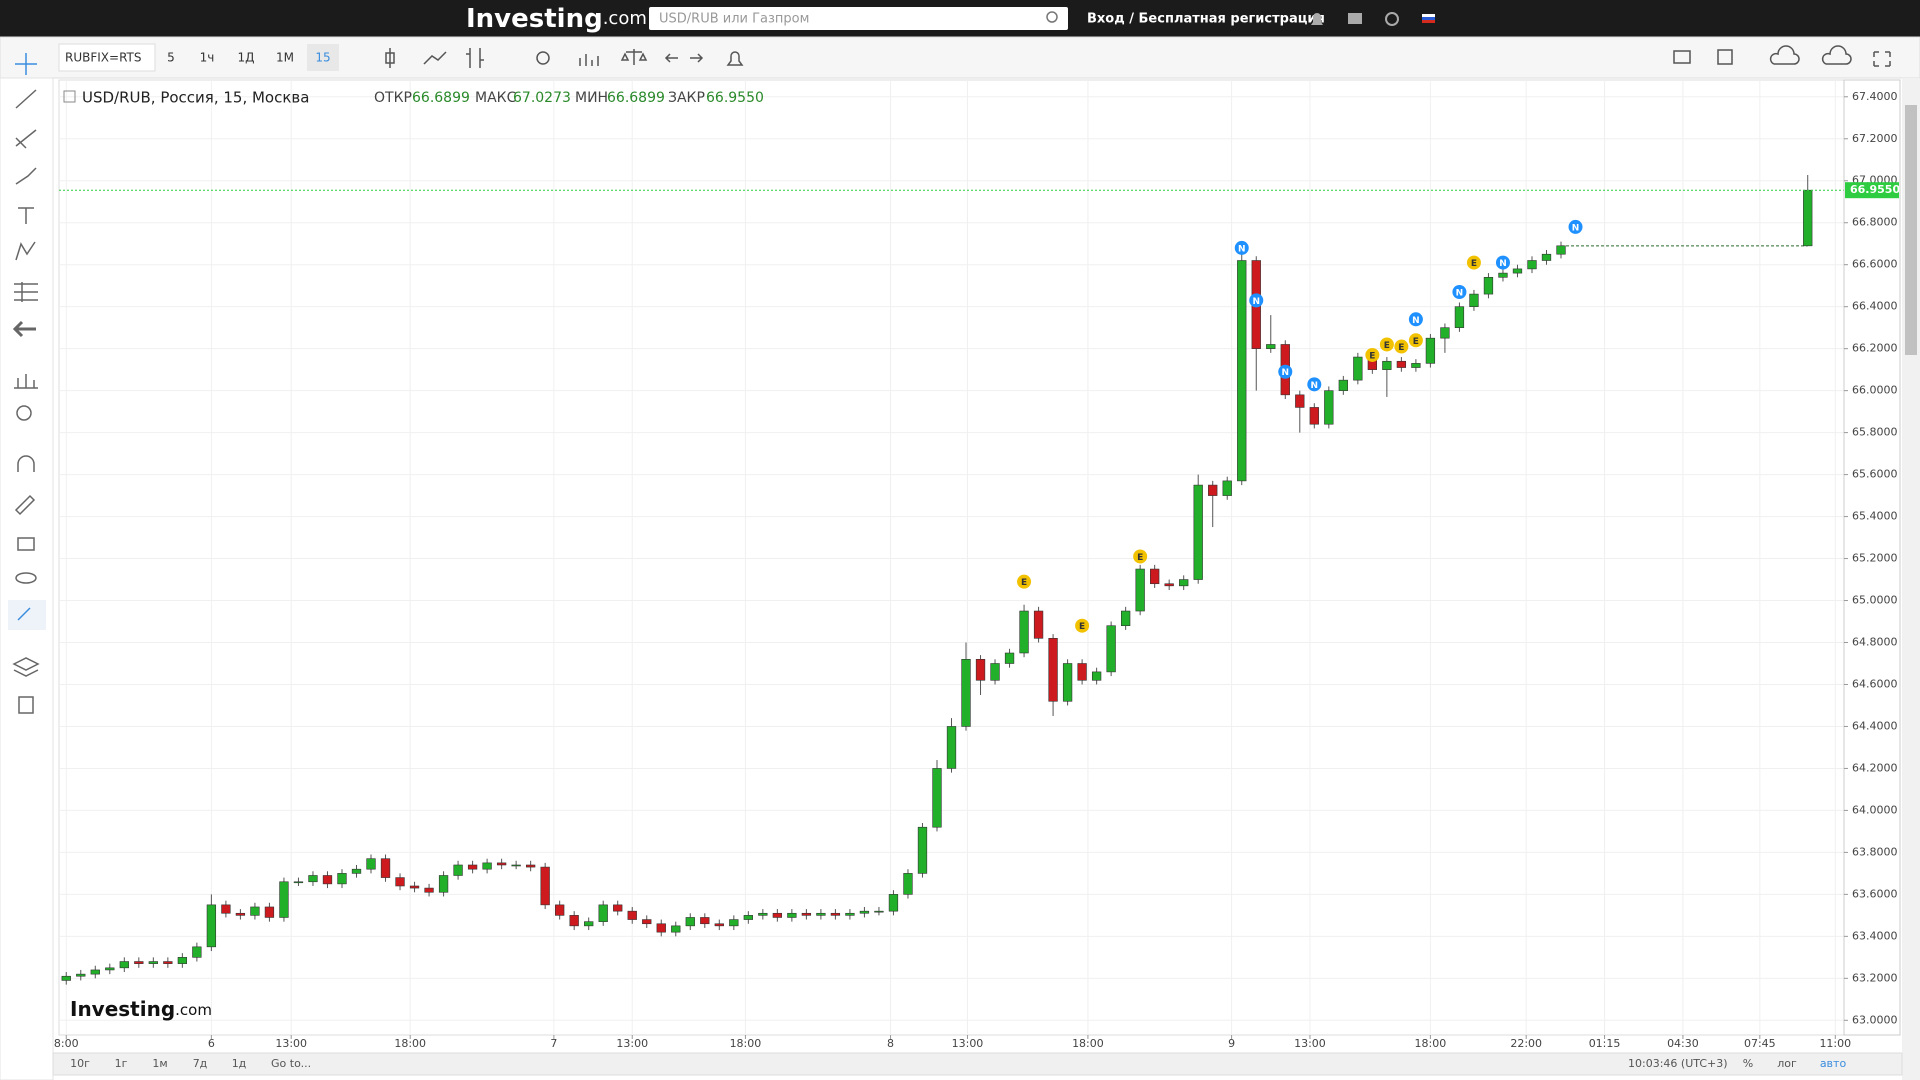  Describe the element at coordinates (1787, 1063) in the screenshot. I see `scale-option: лог` at that location.